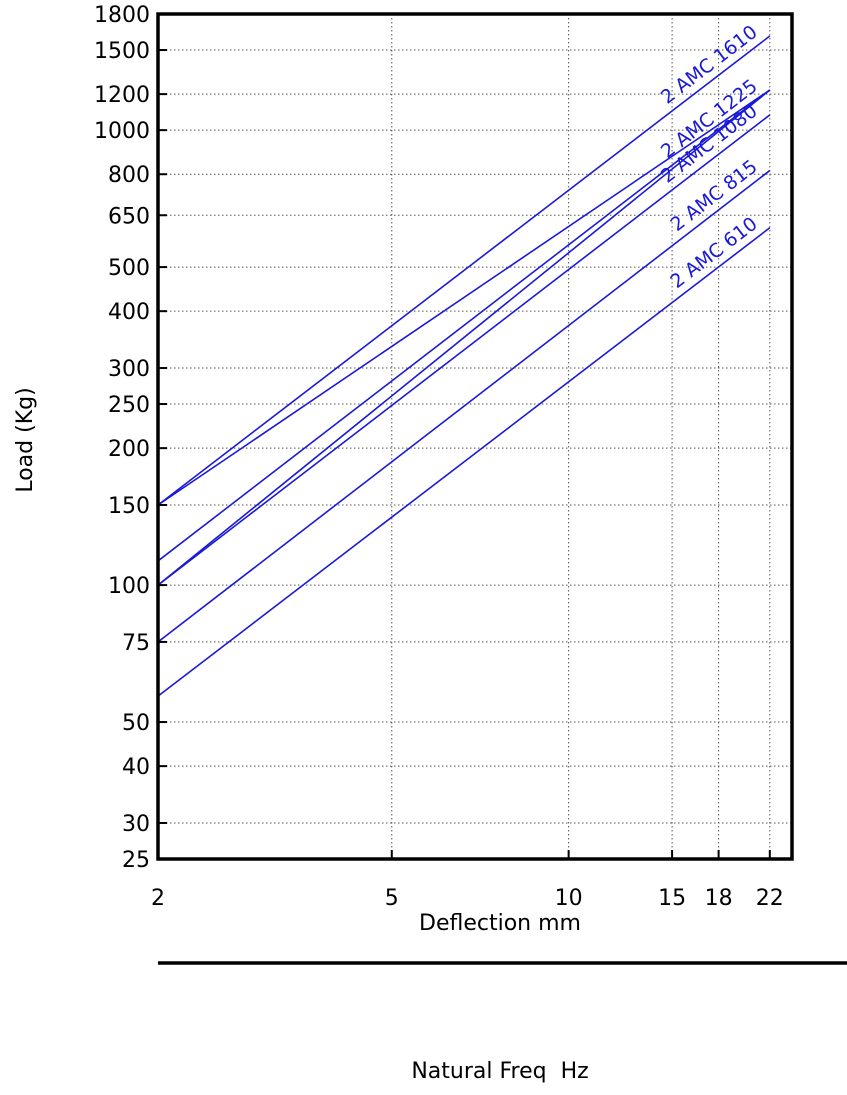 The image size is (847, 1095). I want to click on x-tick-label: 18, so click(719, 898).